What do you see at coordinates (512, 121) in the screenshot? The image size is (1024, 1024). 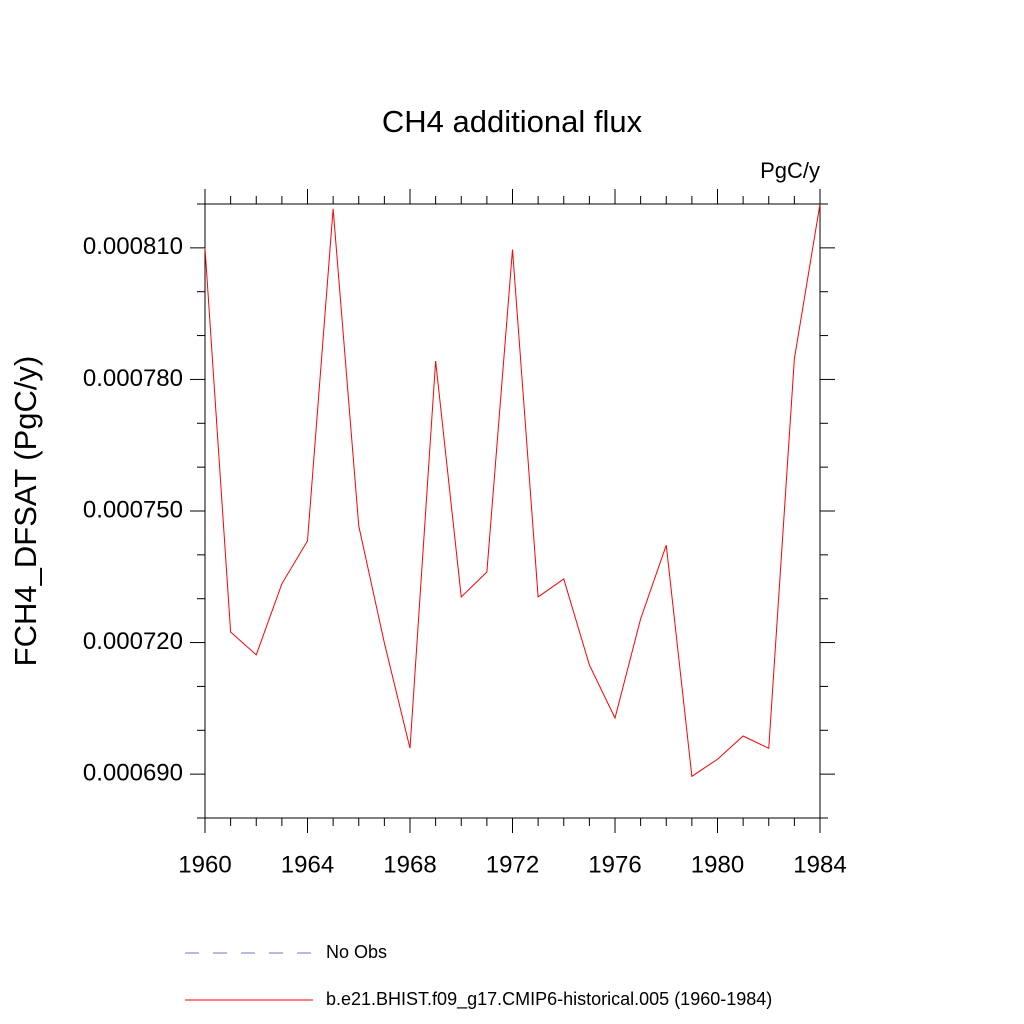 I see `chart-title: CH4 additional flux` at bounding box center [512, 121].